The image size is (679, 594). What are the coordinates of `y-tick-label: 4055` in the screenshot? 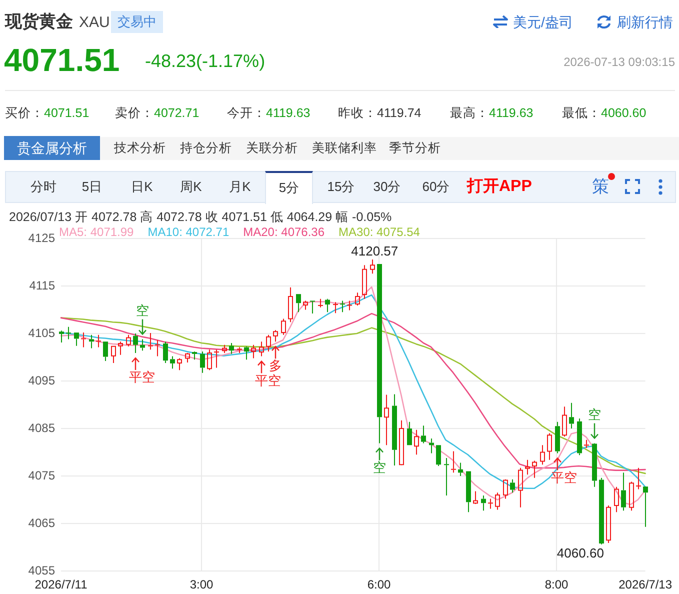 It's located at (42, 570).